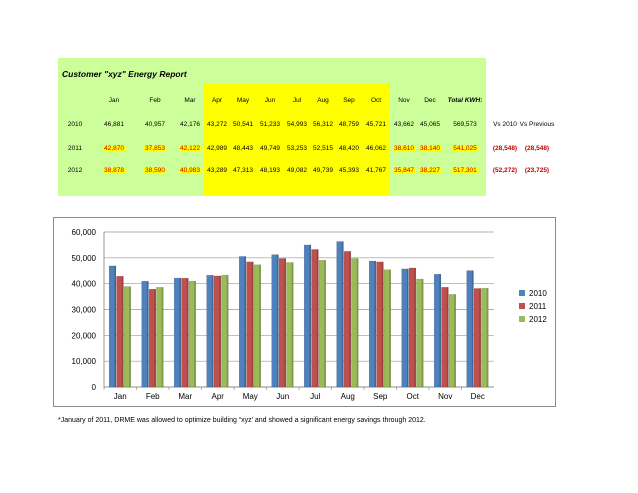 This screenshot has height=493, width=638. What do you see at coordinates (323, 124) in the screenshot?
I see `table-cell: 56,312` at bounding box center [323, 124].